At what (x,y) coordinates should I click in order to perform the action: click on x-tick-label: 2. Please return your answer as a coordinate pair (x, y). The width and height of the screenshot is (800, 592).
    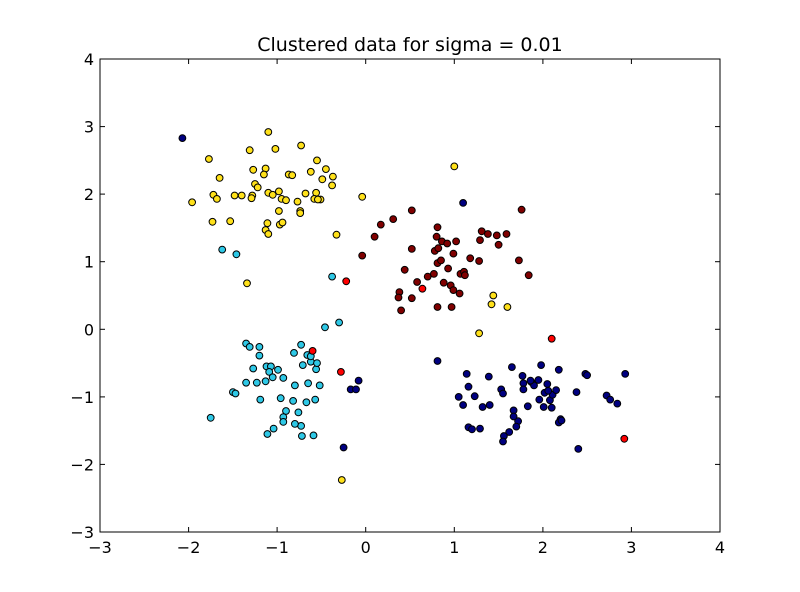
    Looking at the image, I should click on (543, 547).